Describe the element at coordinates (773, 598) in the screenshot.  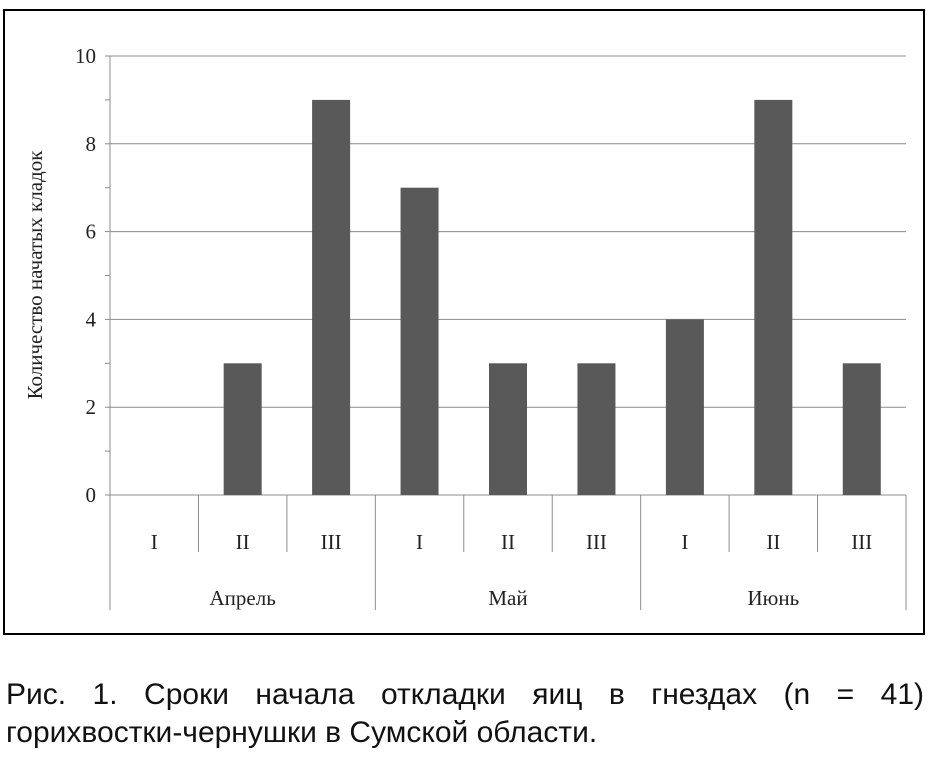
I see `group-label-3: Июнь` at that location.